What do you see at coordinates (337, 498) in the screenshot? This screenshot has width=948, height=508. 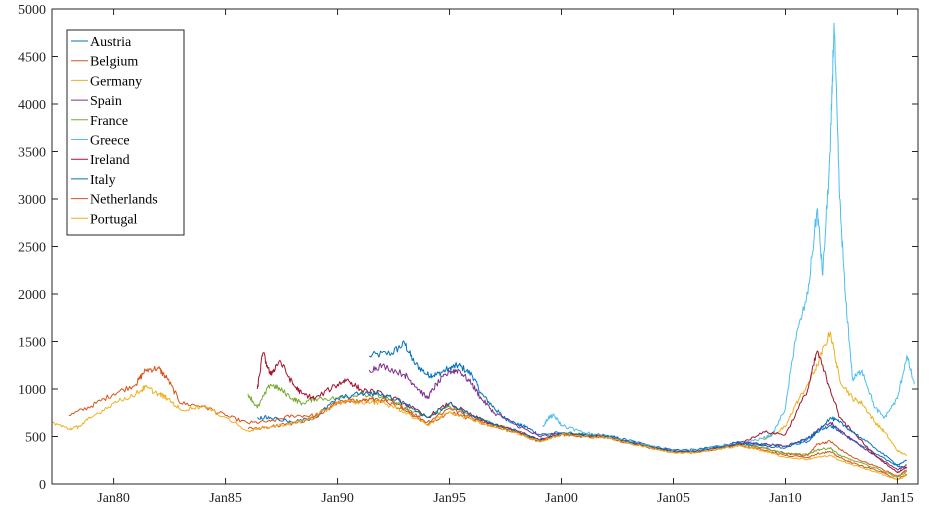 I see `x-tick-label: Jan90` at bounding box center [337, 498].